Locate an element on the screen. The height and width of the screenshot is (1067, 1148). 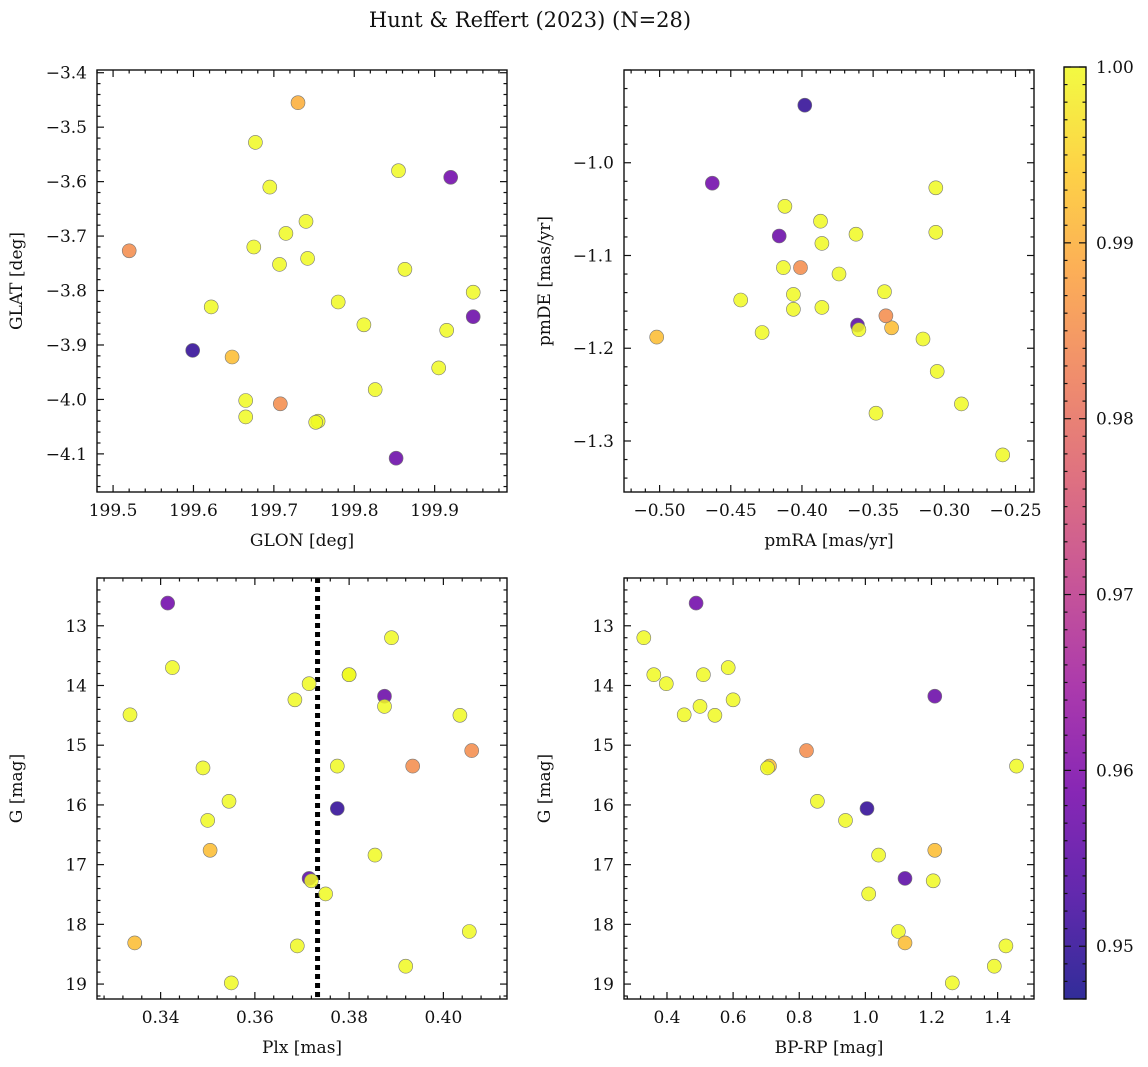
x-tick-label: 199.6 is located at coordinates (193, 511).